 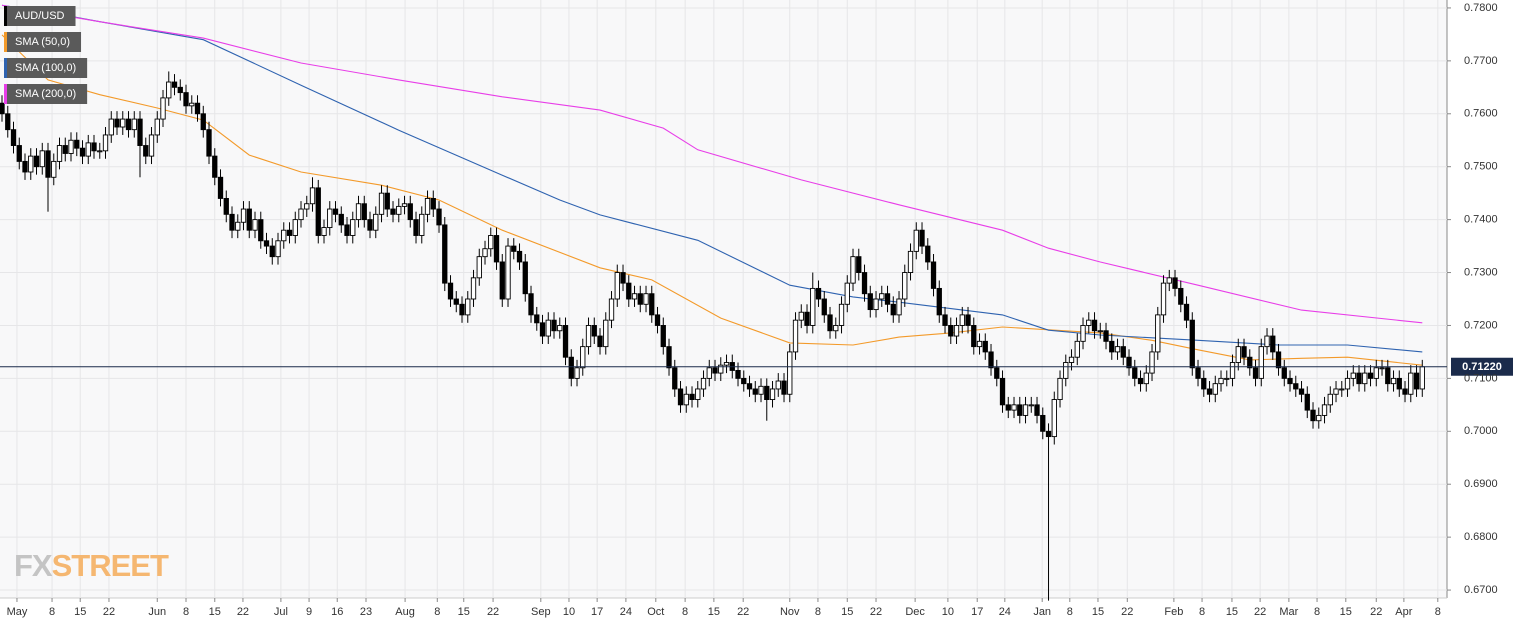 What do you see at coordinates (46, 94) in the screenshot?
I see `legend-item: SMA (200,0)` at bounding box center [46, 94].